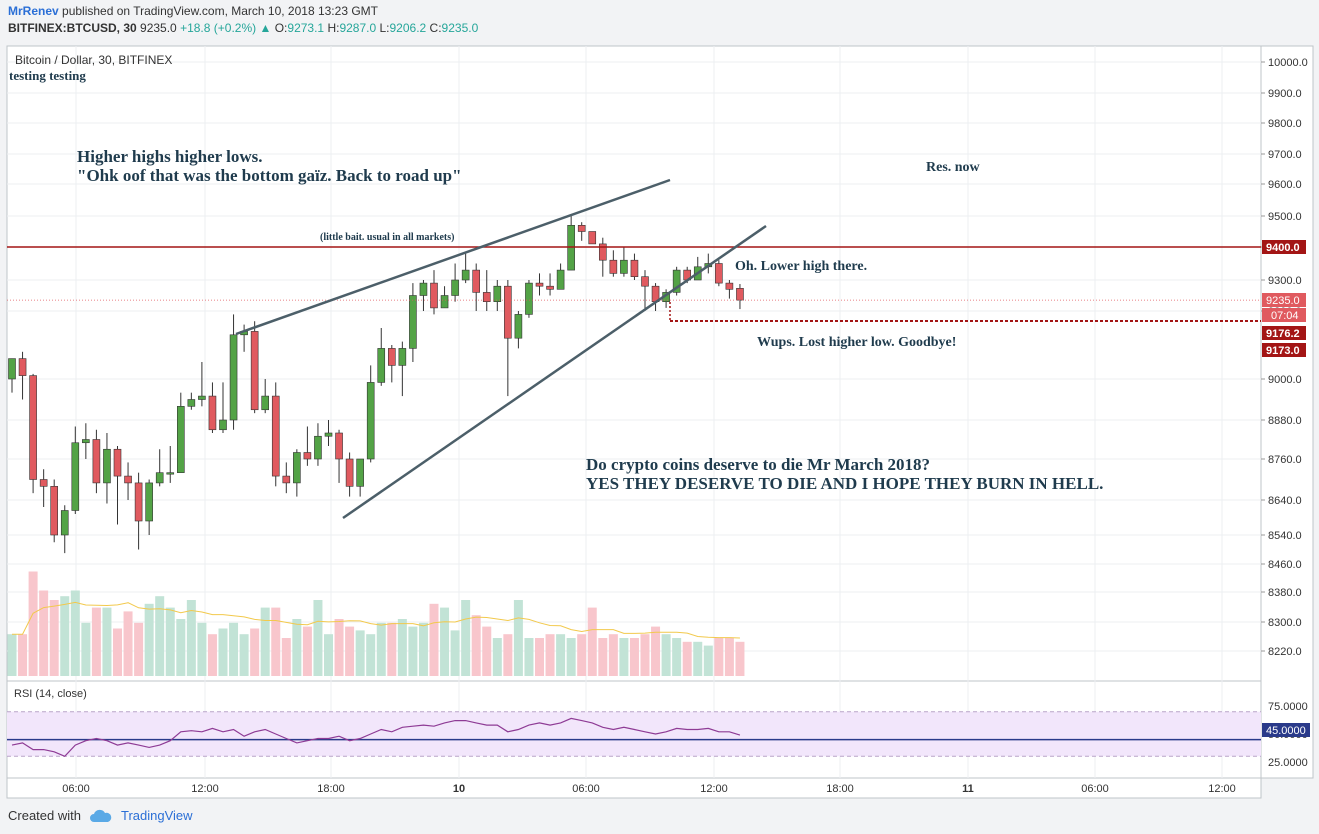  I want to click on annotation-higher-highs: Higher highs higher lows., so click(169, 156).